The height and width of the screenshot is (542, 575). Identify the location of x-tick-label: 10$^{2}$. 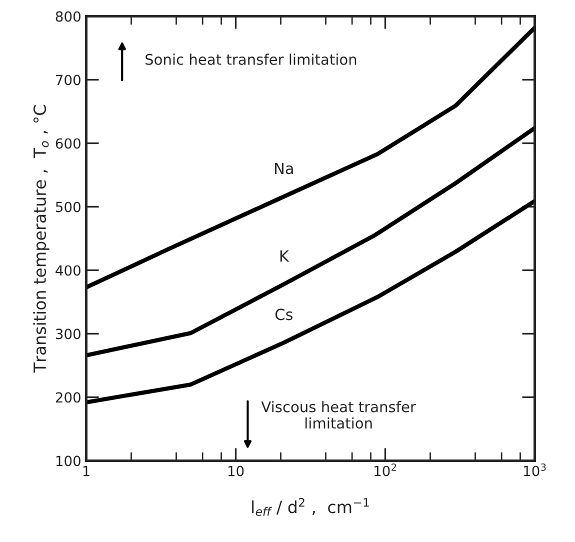
(385, 469).